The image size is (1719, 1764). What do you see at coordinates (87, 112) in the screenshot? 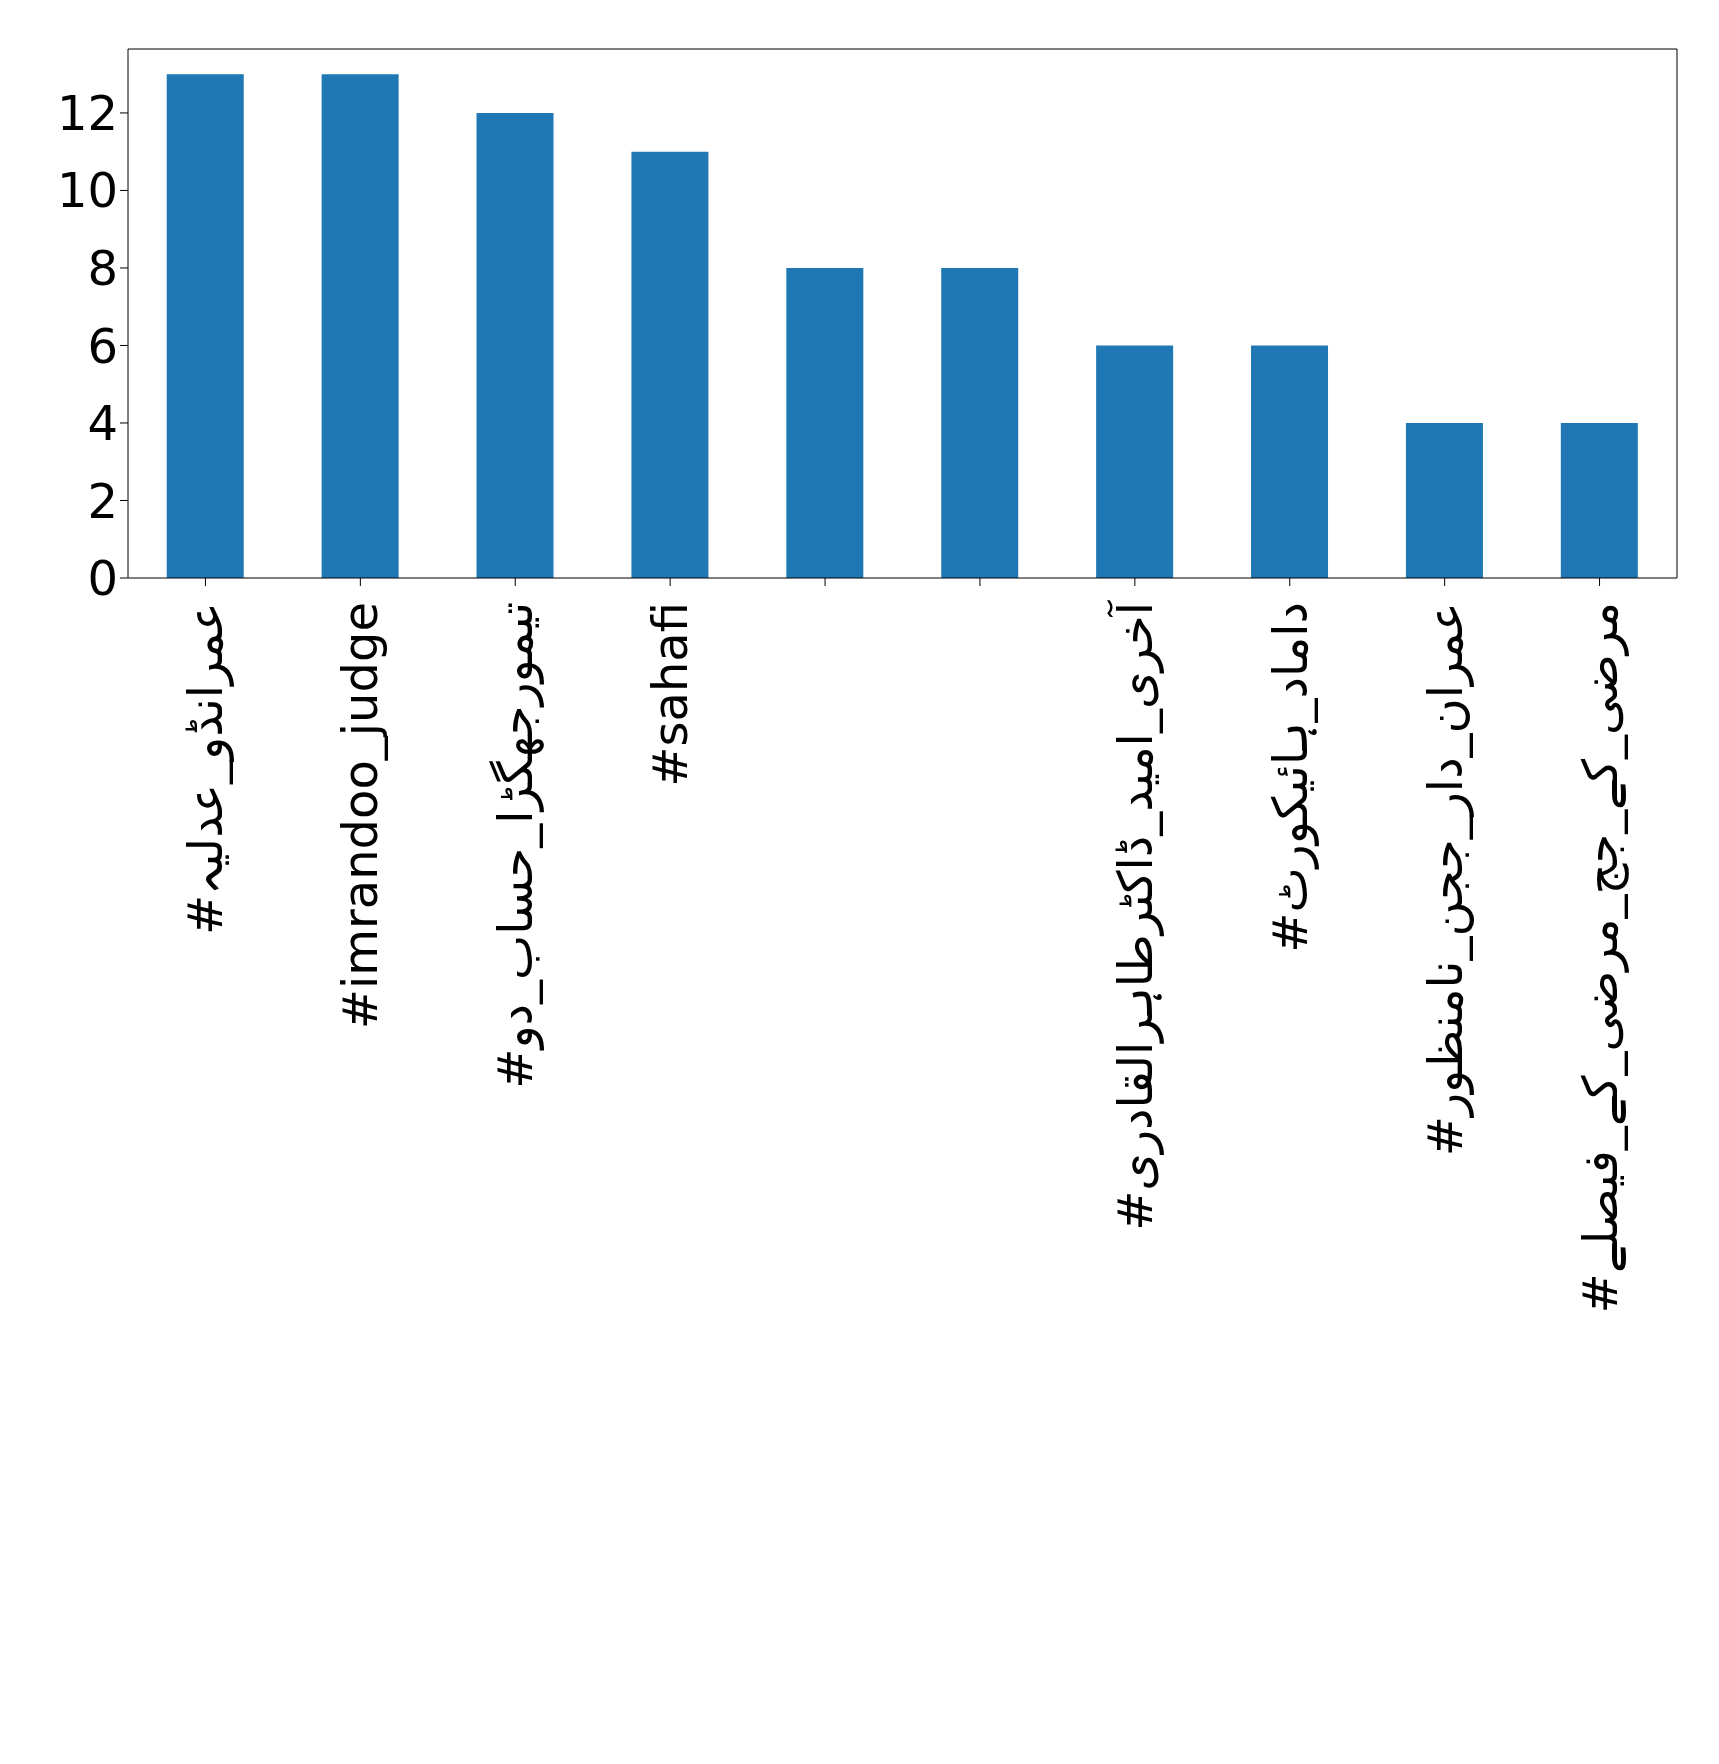
I see `y-tick-label: 12` at bounding box center [87, 112].